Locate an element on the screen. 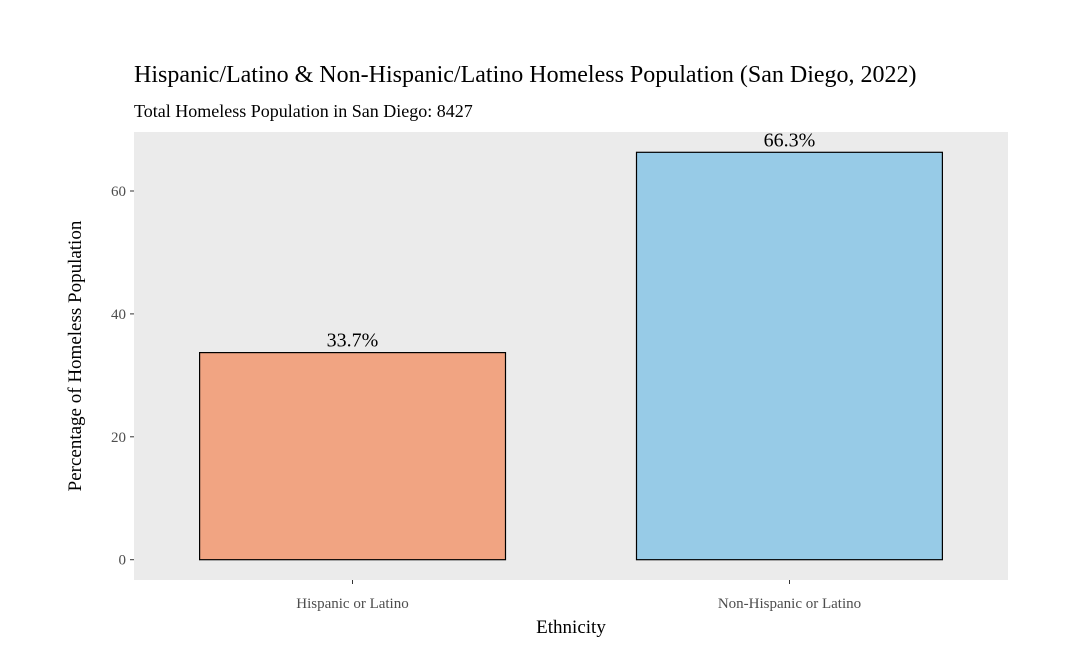  y-axis: 0 20 40 60 is located at coordinates (122, 376).